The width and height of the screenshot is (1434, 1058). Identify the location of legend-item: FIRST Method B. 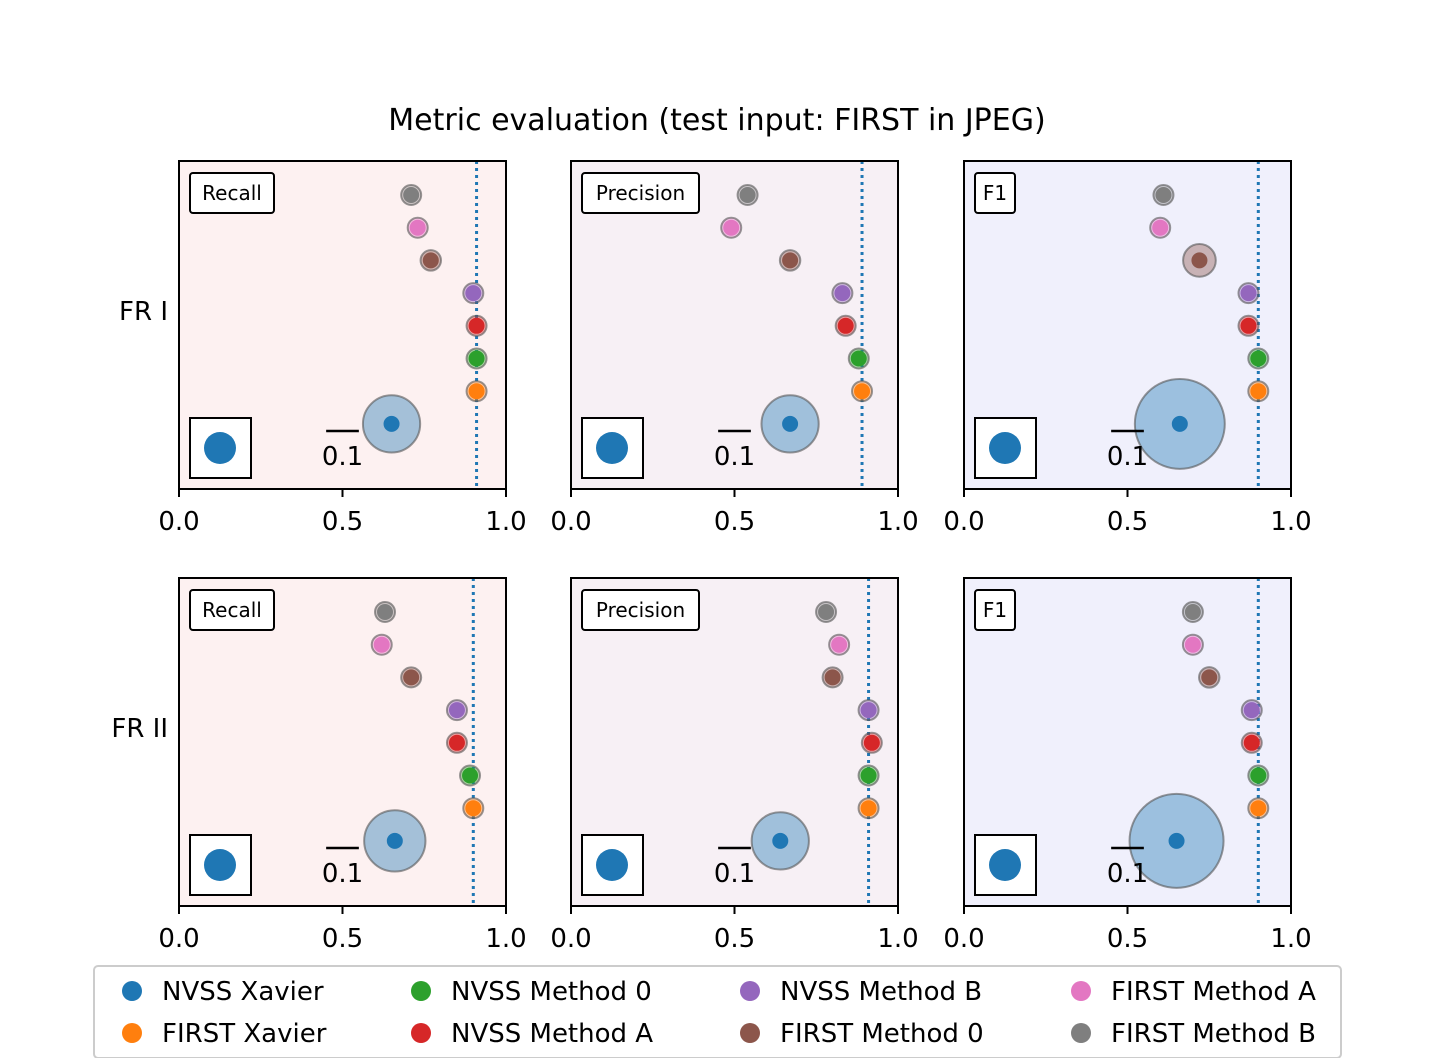
(1193, 1034).